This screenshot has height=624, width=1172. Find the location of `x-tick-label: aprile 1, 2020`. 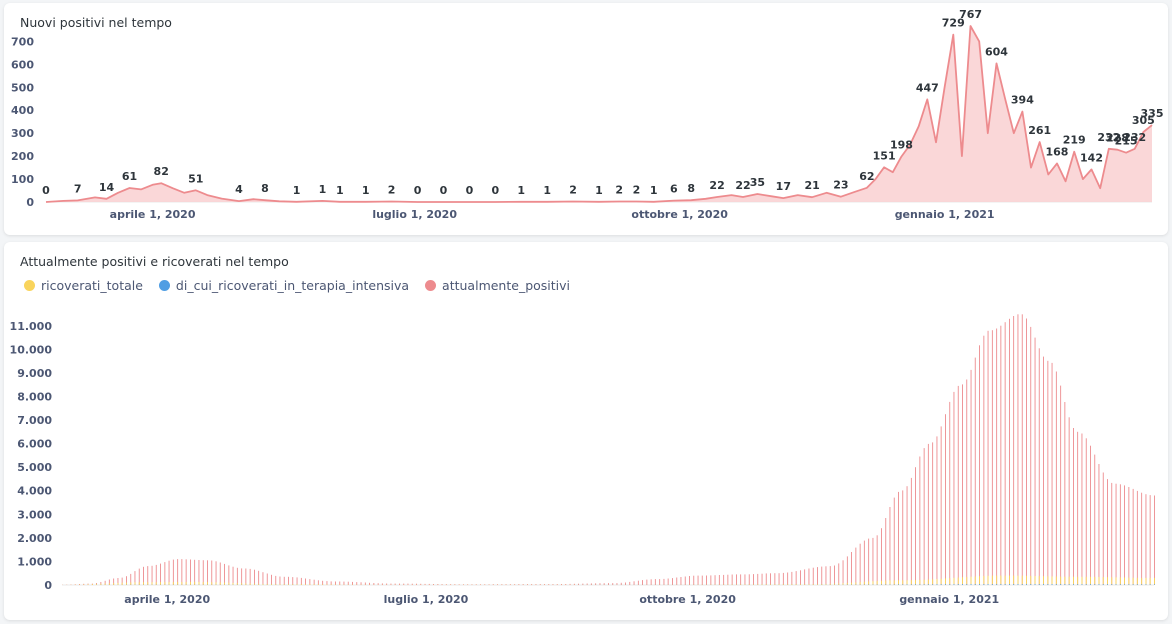

x-tick-label: aprile 1, 2020 is located at coordinates (167, 599).